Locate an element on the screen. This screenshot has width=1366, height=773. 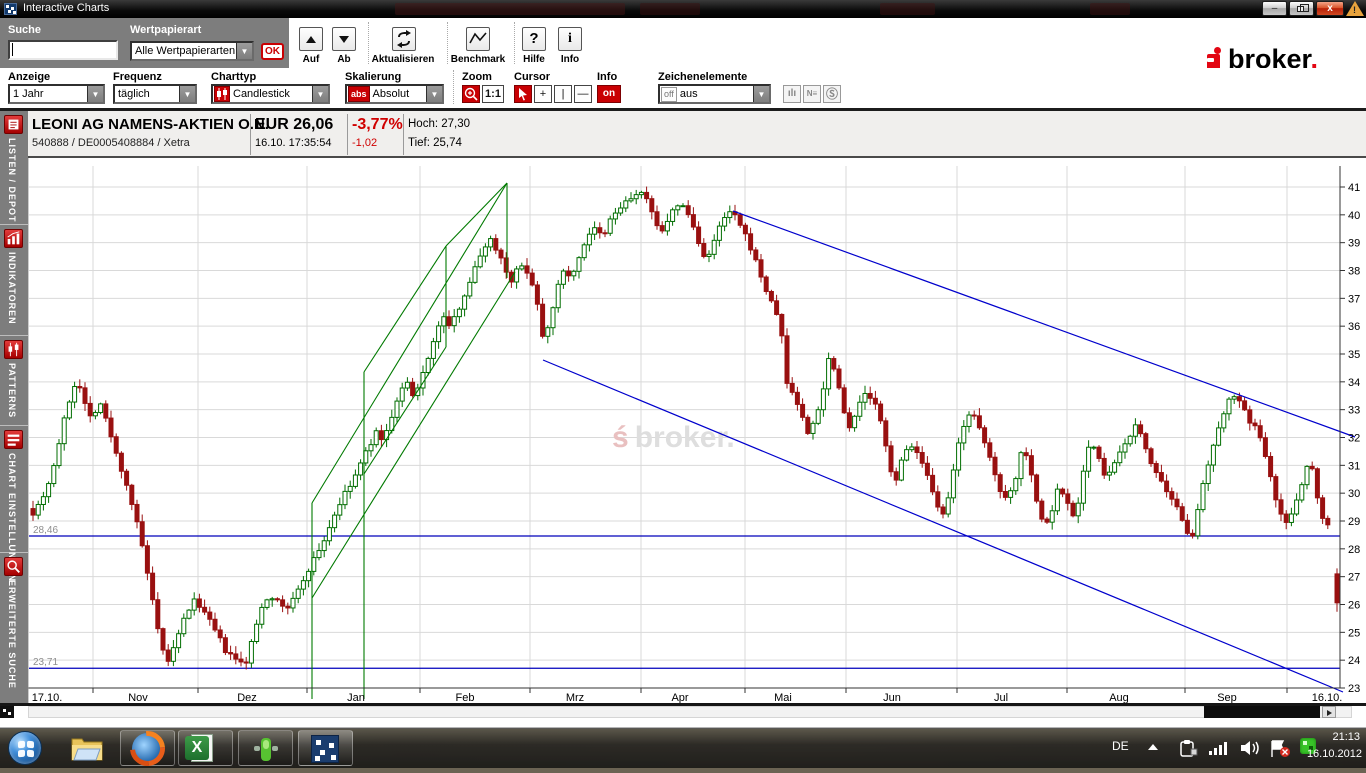
taskbar-firefox-button is located at coordinates (147, 748).